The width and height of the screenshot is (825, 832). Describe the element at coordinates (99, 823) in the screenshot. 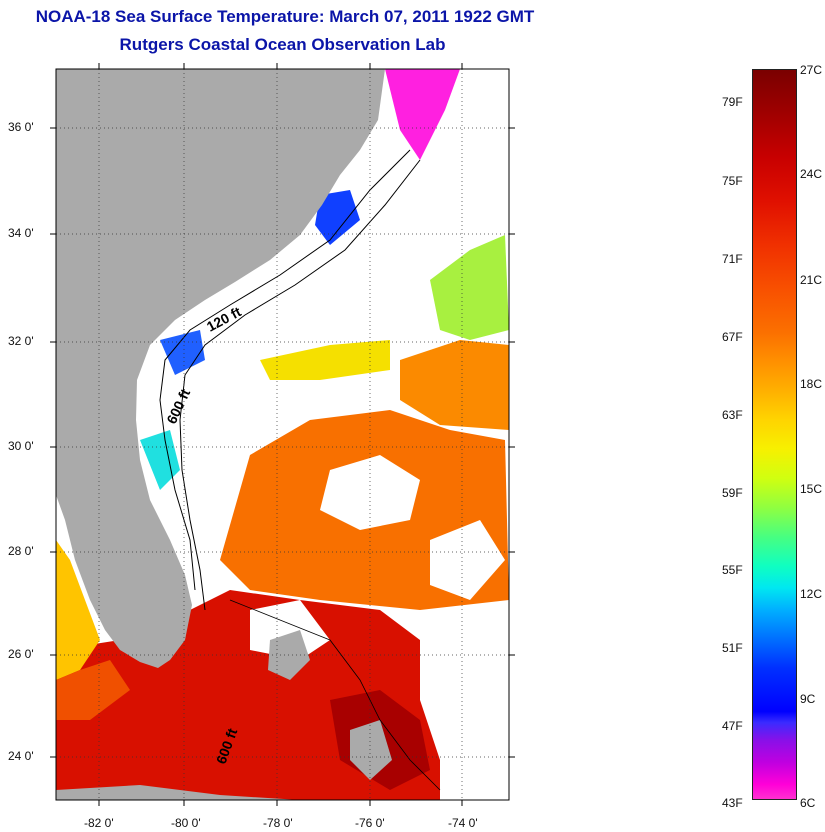

I see `lon-label: -82 0'` at that location.